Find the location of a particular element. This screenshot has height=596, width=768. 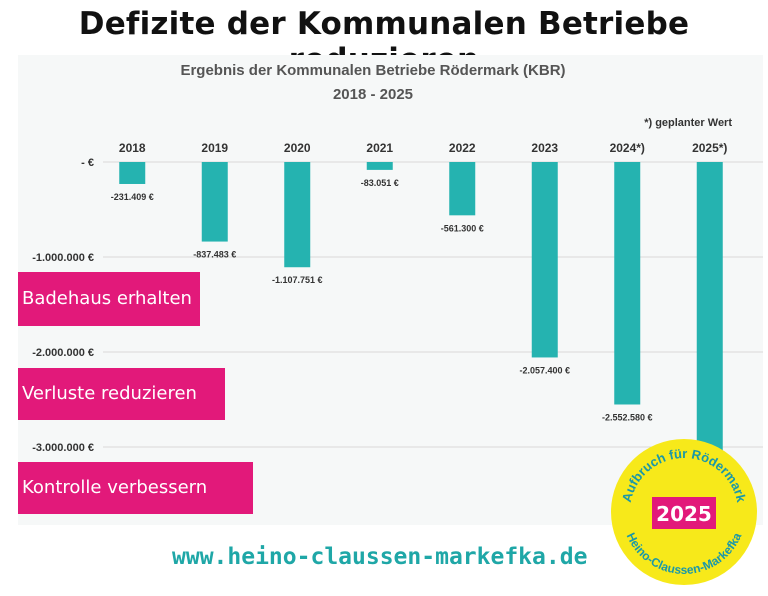

tag-verluste: Verluste reduzieren is located at coordinates (121, 394).